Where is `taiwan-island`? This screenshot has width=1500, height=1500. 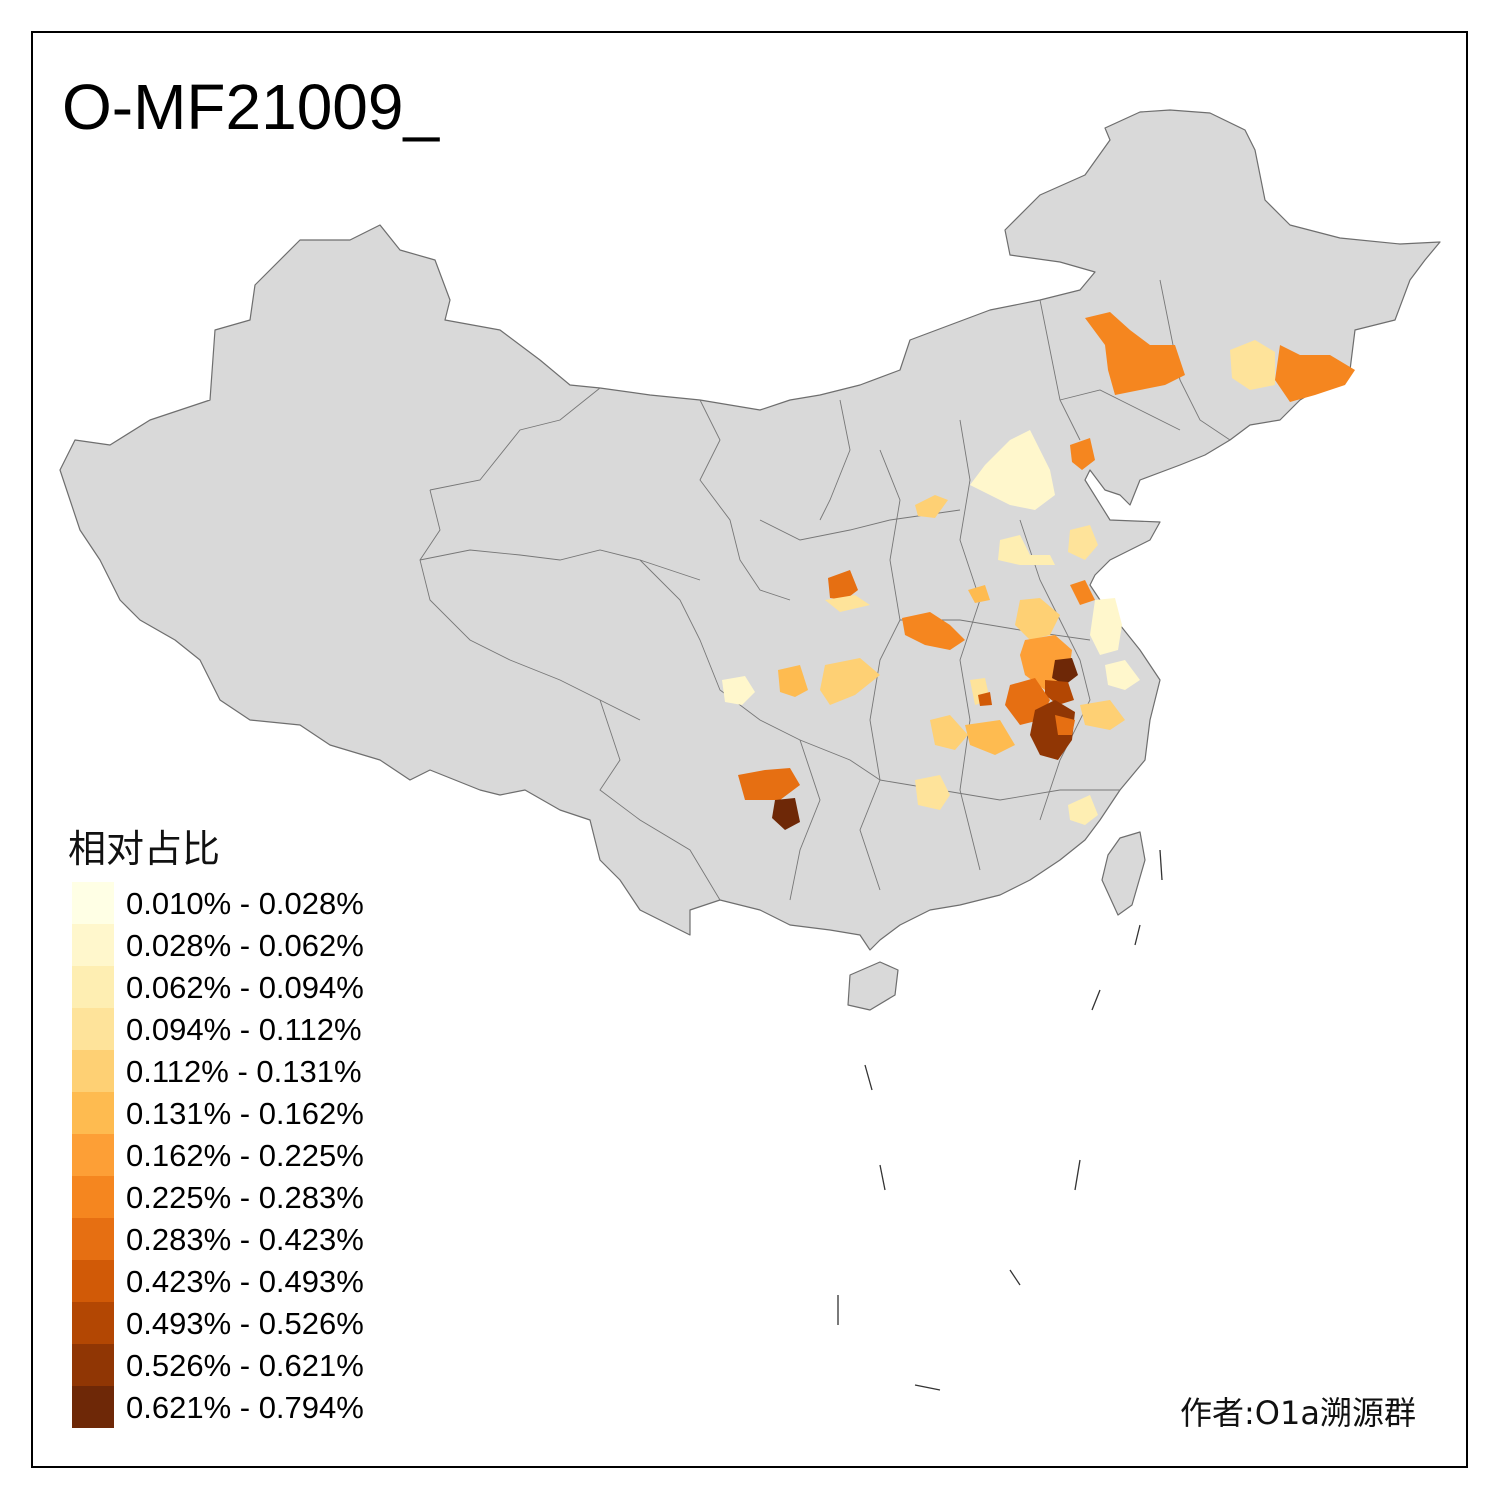 taiwan-island is located at coordinates (1123, 873).